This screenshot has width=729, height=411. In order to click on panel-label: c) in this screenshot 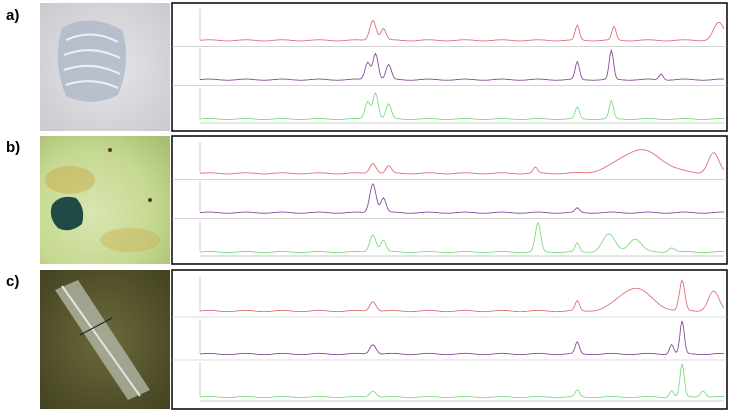, I will do `click(12, 281)`.